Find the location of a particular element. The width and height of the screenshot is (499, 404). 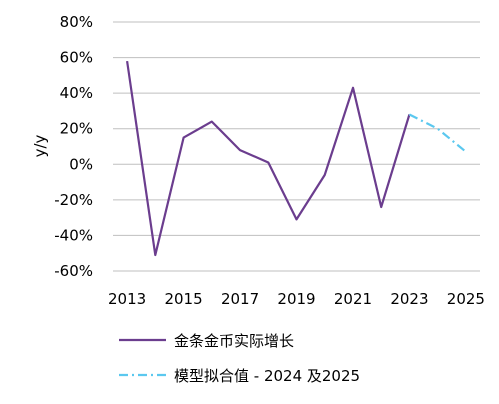

y-tick-label: 60% is located at coordinates (76, 58).